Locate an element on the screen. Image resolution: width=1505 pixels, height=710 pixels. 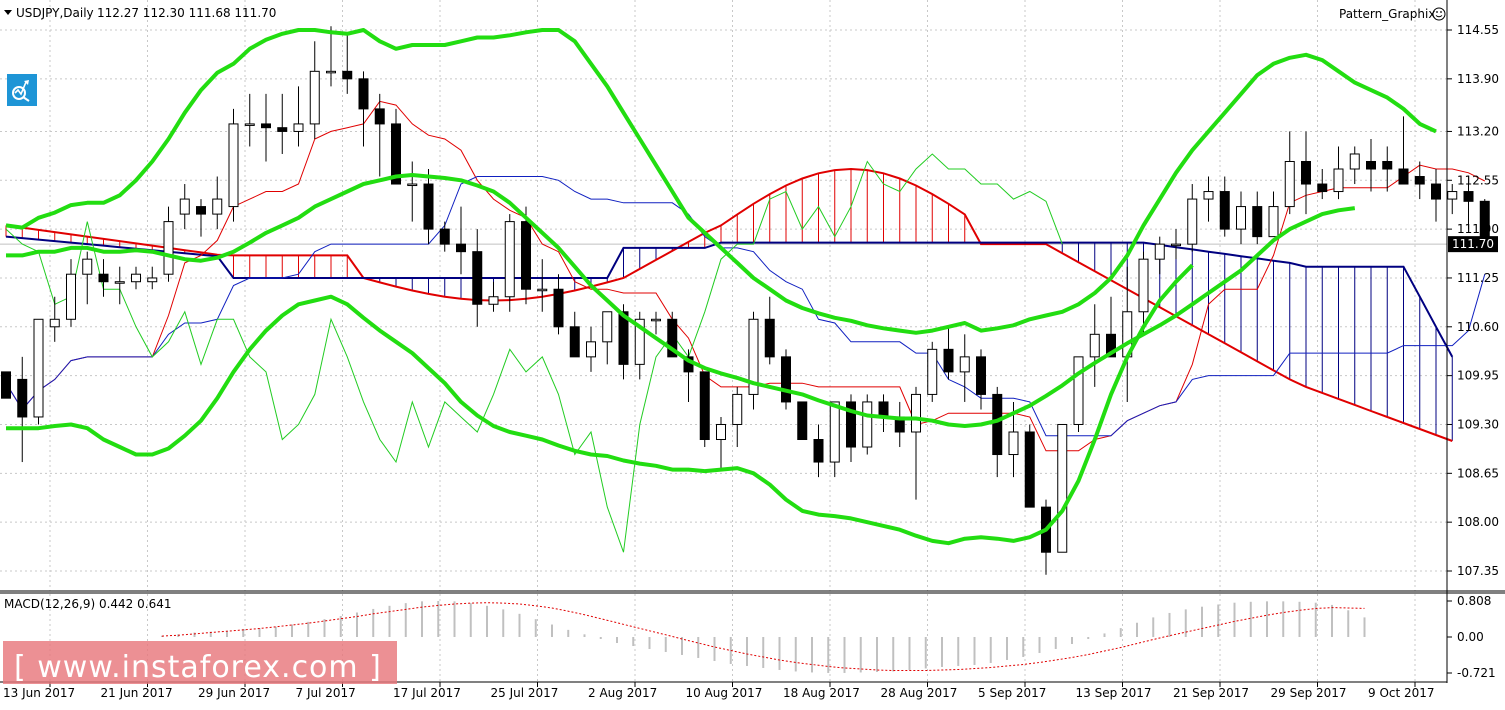
price-tick-label: 111.90 is located at coordinates (1478, 229).